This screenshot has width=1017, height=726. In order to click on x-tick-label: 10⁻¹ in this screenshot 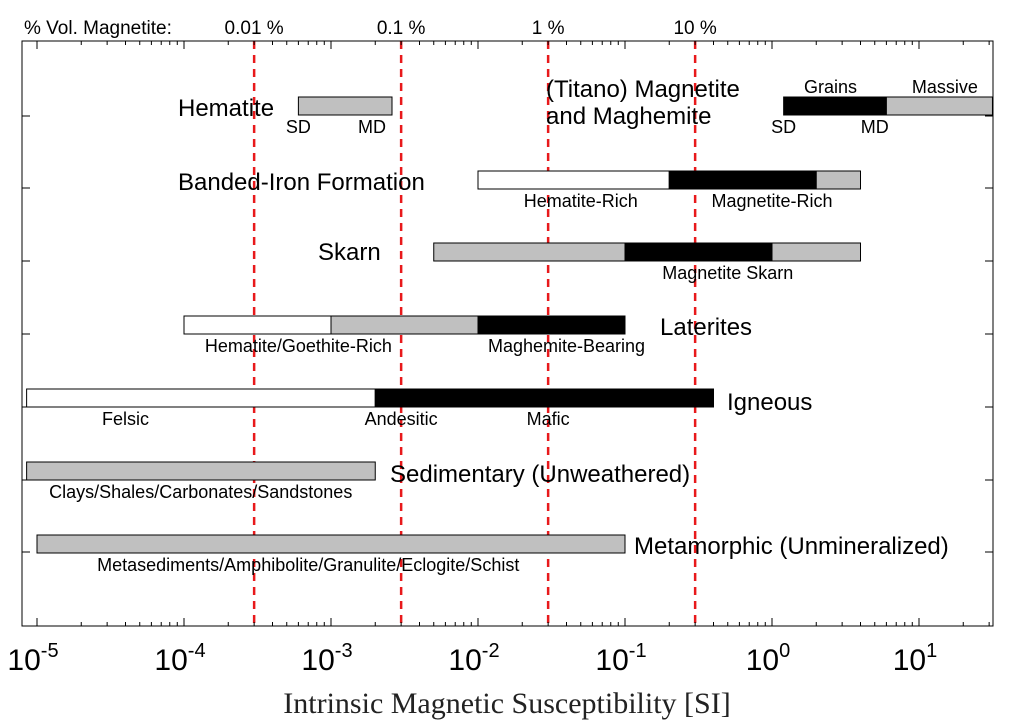, I will do `click(620, 658)`.